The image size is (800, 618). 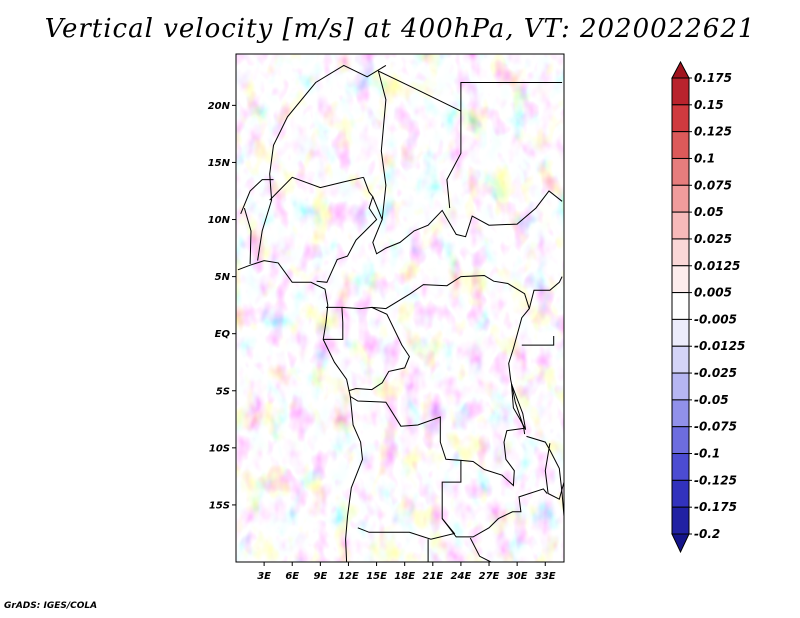 What do you see at coordinates (219, 163) in the screenshot?
I see `y-tick-label: 15N` at bounding box center [219, 163].